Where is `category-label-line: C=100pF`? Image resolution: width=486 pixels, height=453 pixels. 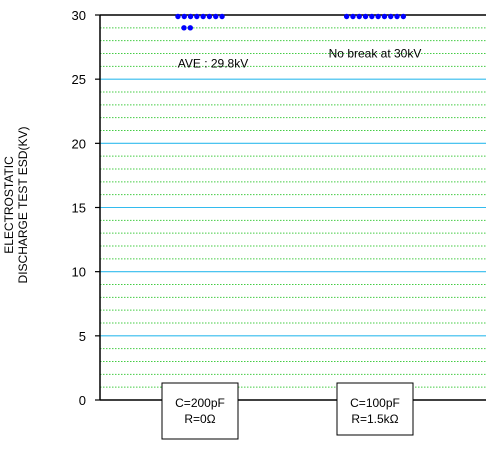
category-label-line: C=100pF is located at coordinates (375, 403).